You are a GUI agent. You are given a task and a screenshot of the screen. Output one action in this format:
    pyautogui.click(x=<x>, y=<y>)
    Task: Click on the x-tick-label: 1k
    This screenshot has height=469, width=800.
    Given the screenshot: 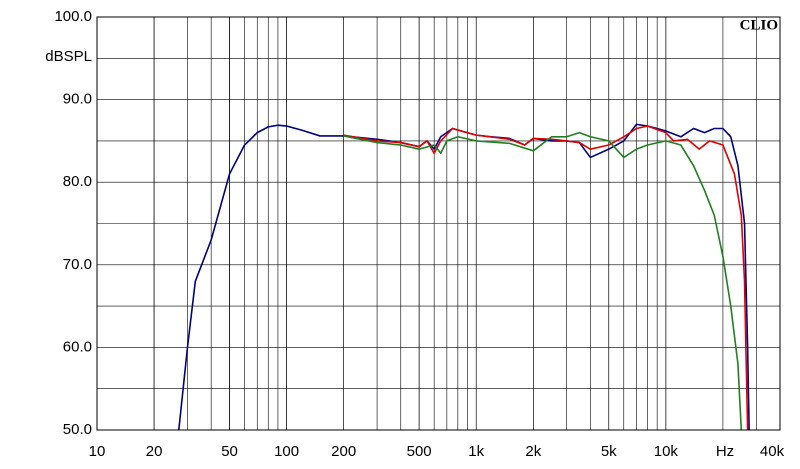 What is the action you would take?
    pyautogui.click(x=476, y=451)
    